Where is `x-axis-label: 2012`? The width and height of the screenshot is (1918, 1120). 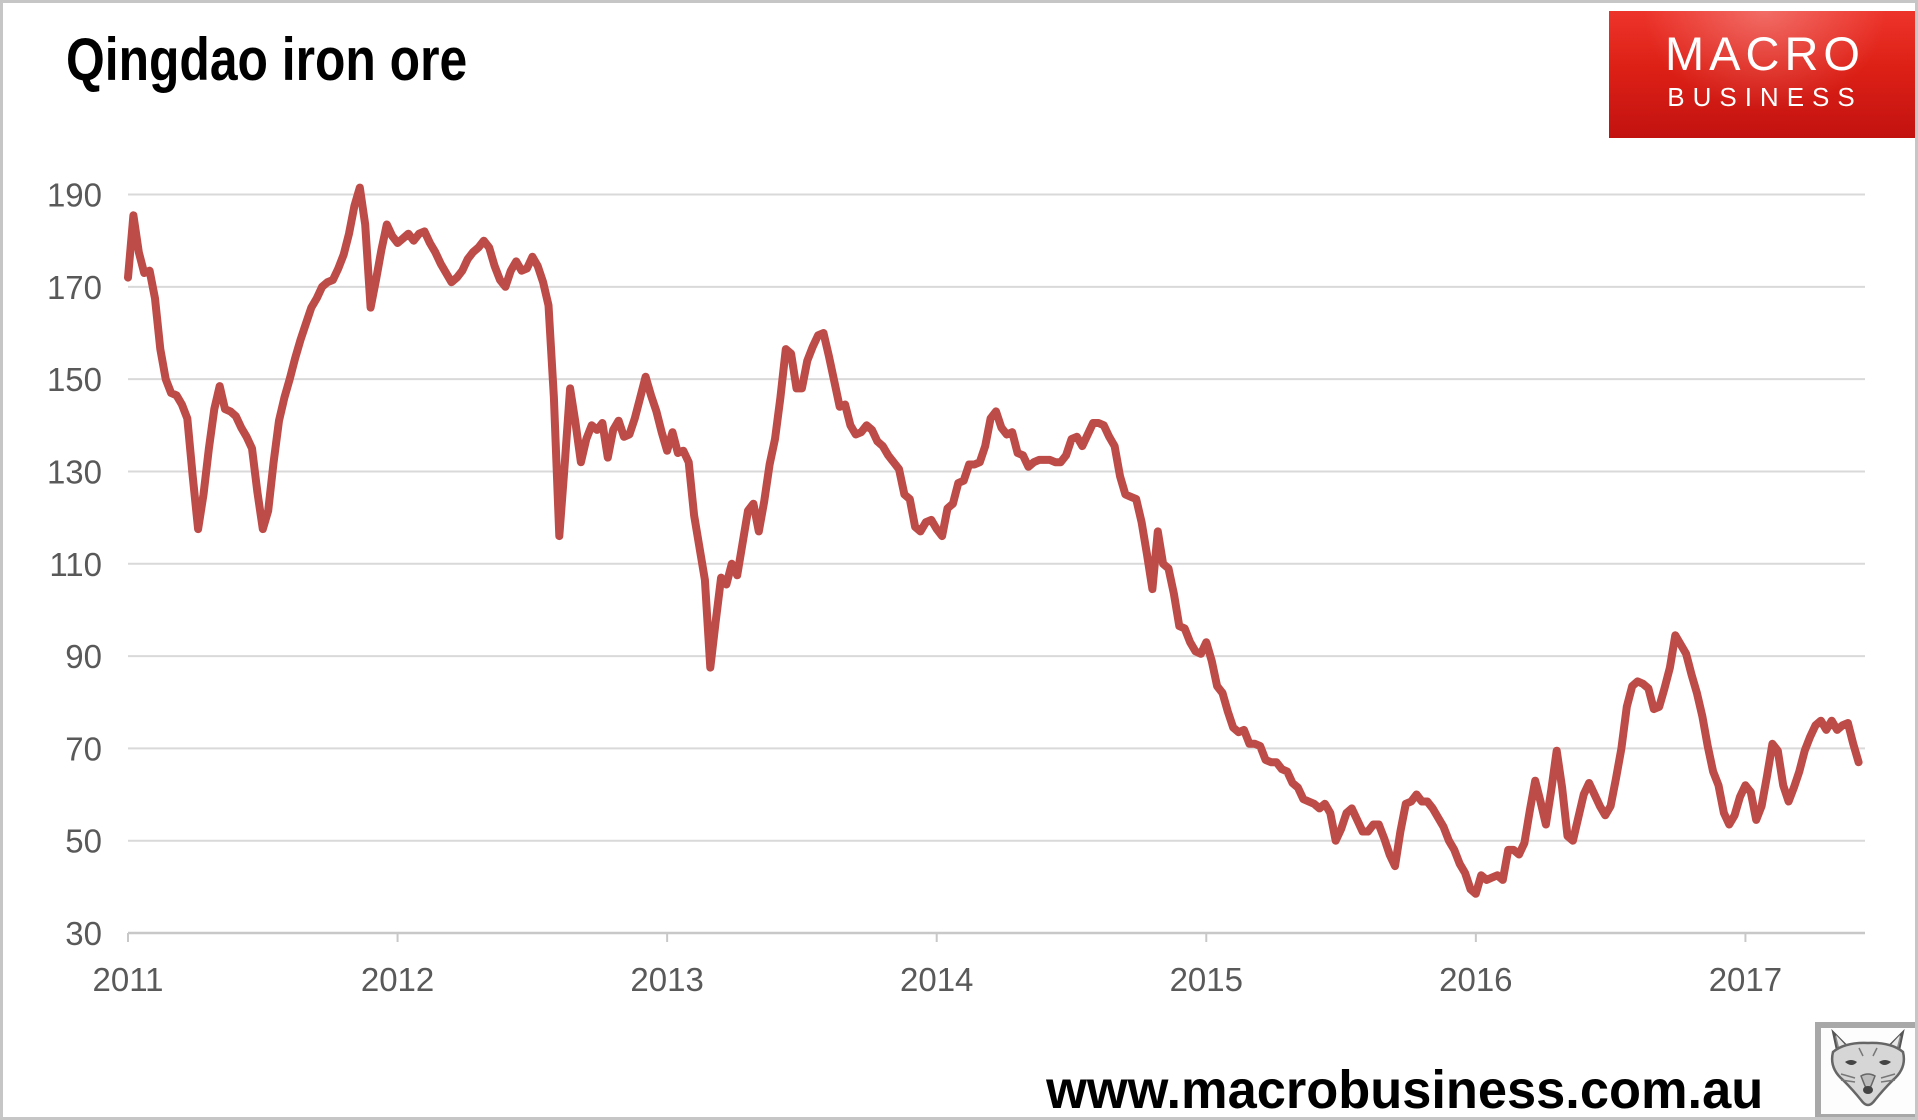
x-axis-label: 2012 is located at coordinates (397, 979).